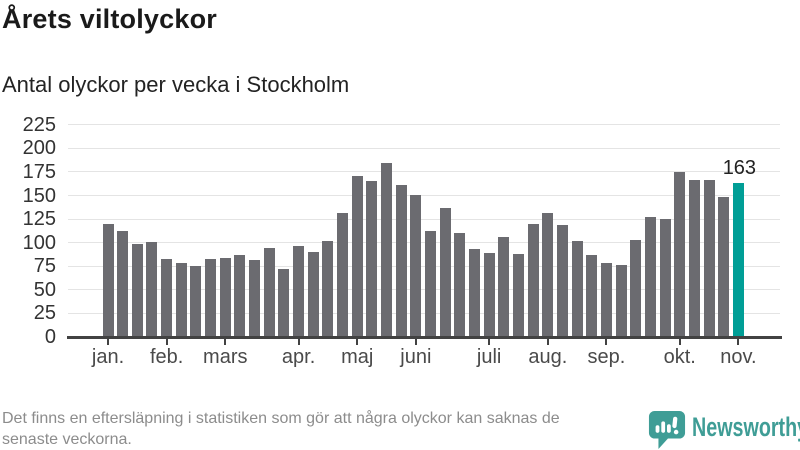 The height and width of the screenshot is (450, 800). I want to click on x-axis-month-label: aug., so click(548, 357).